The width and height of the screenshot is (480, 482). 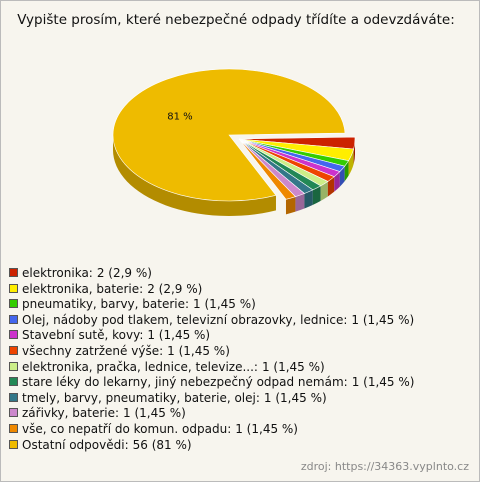 What do you see at coordinates (211, 414) in the screenshot?
I see `legend-entry: zářivky, baterie 1 (1,45 %)` at bounding box center [211, 414].